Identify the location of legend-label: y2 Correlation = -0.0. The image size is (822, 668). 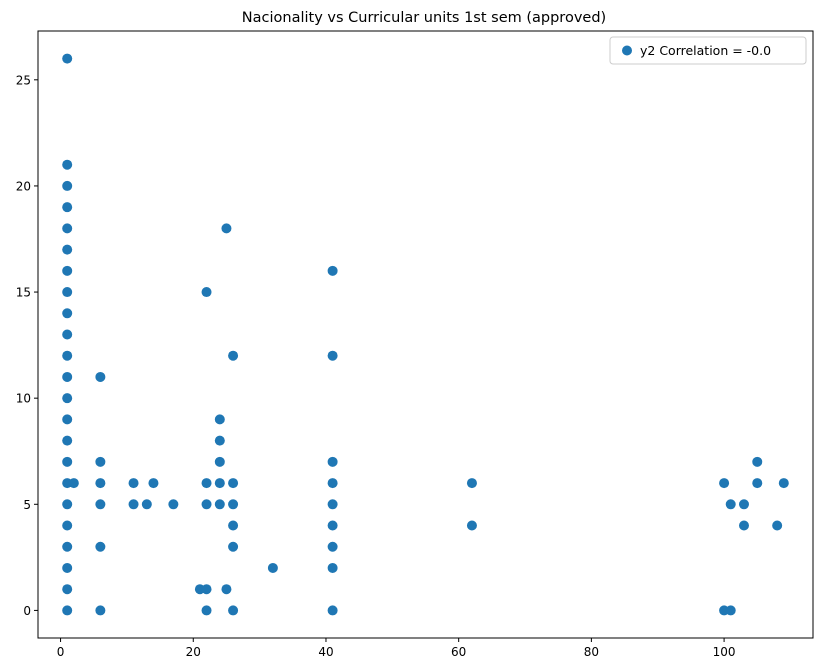
(705, 50).